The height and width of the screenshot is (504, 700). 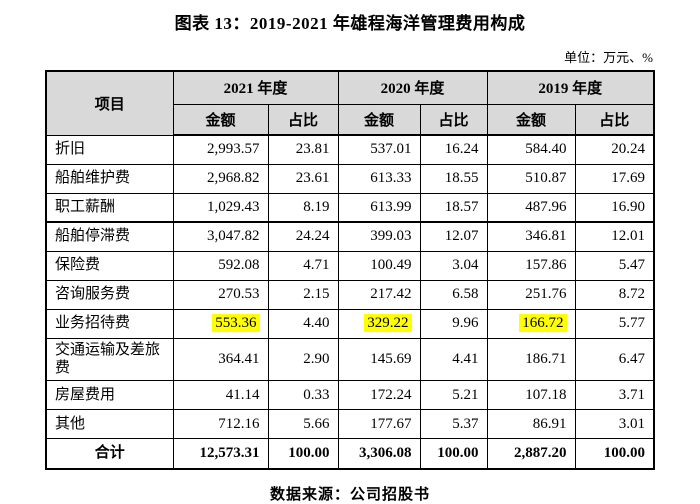 I want to click on cell-value: 364.41, so click(x=220, y=359).